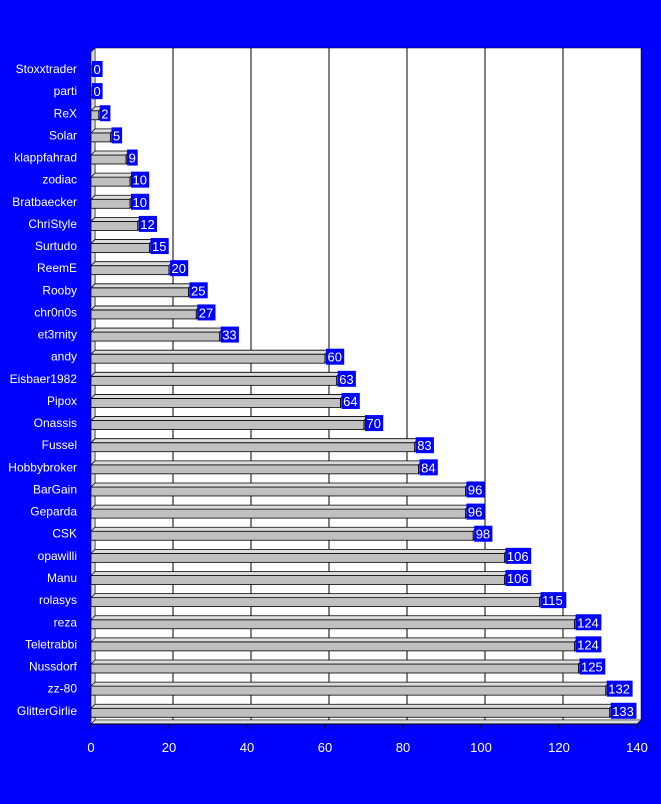 The width and height of the screenshot is (661, 804). I want to click on value-label-GlitterGirlie: 133, so click(623, 710).